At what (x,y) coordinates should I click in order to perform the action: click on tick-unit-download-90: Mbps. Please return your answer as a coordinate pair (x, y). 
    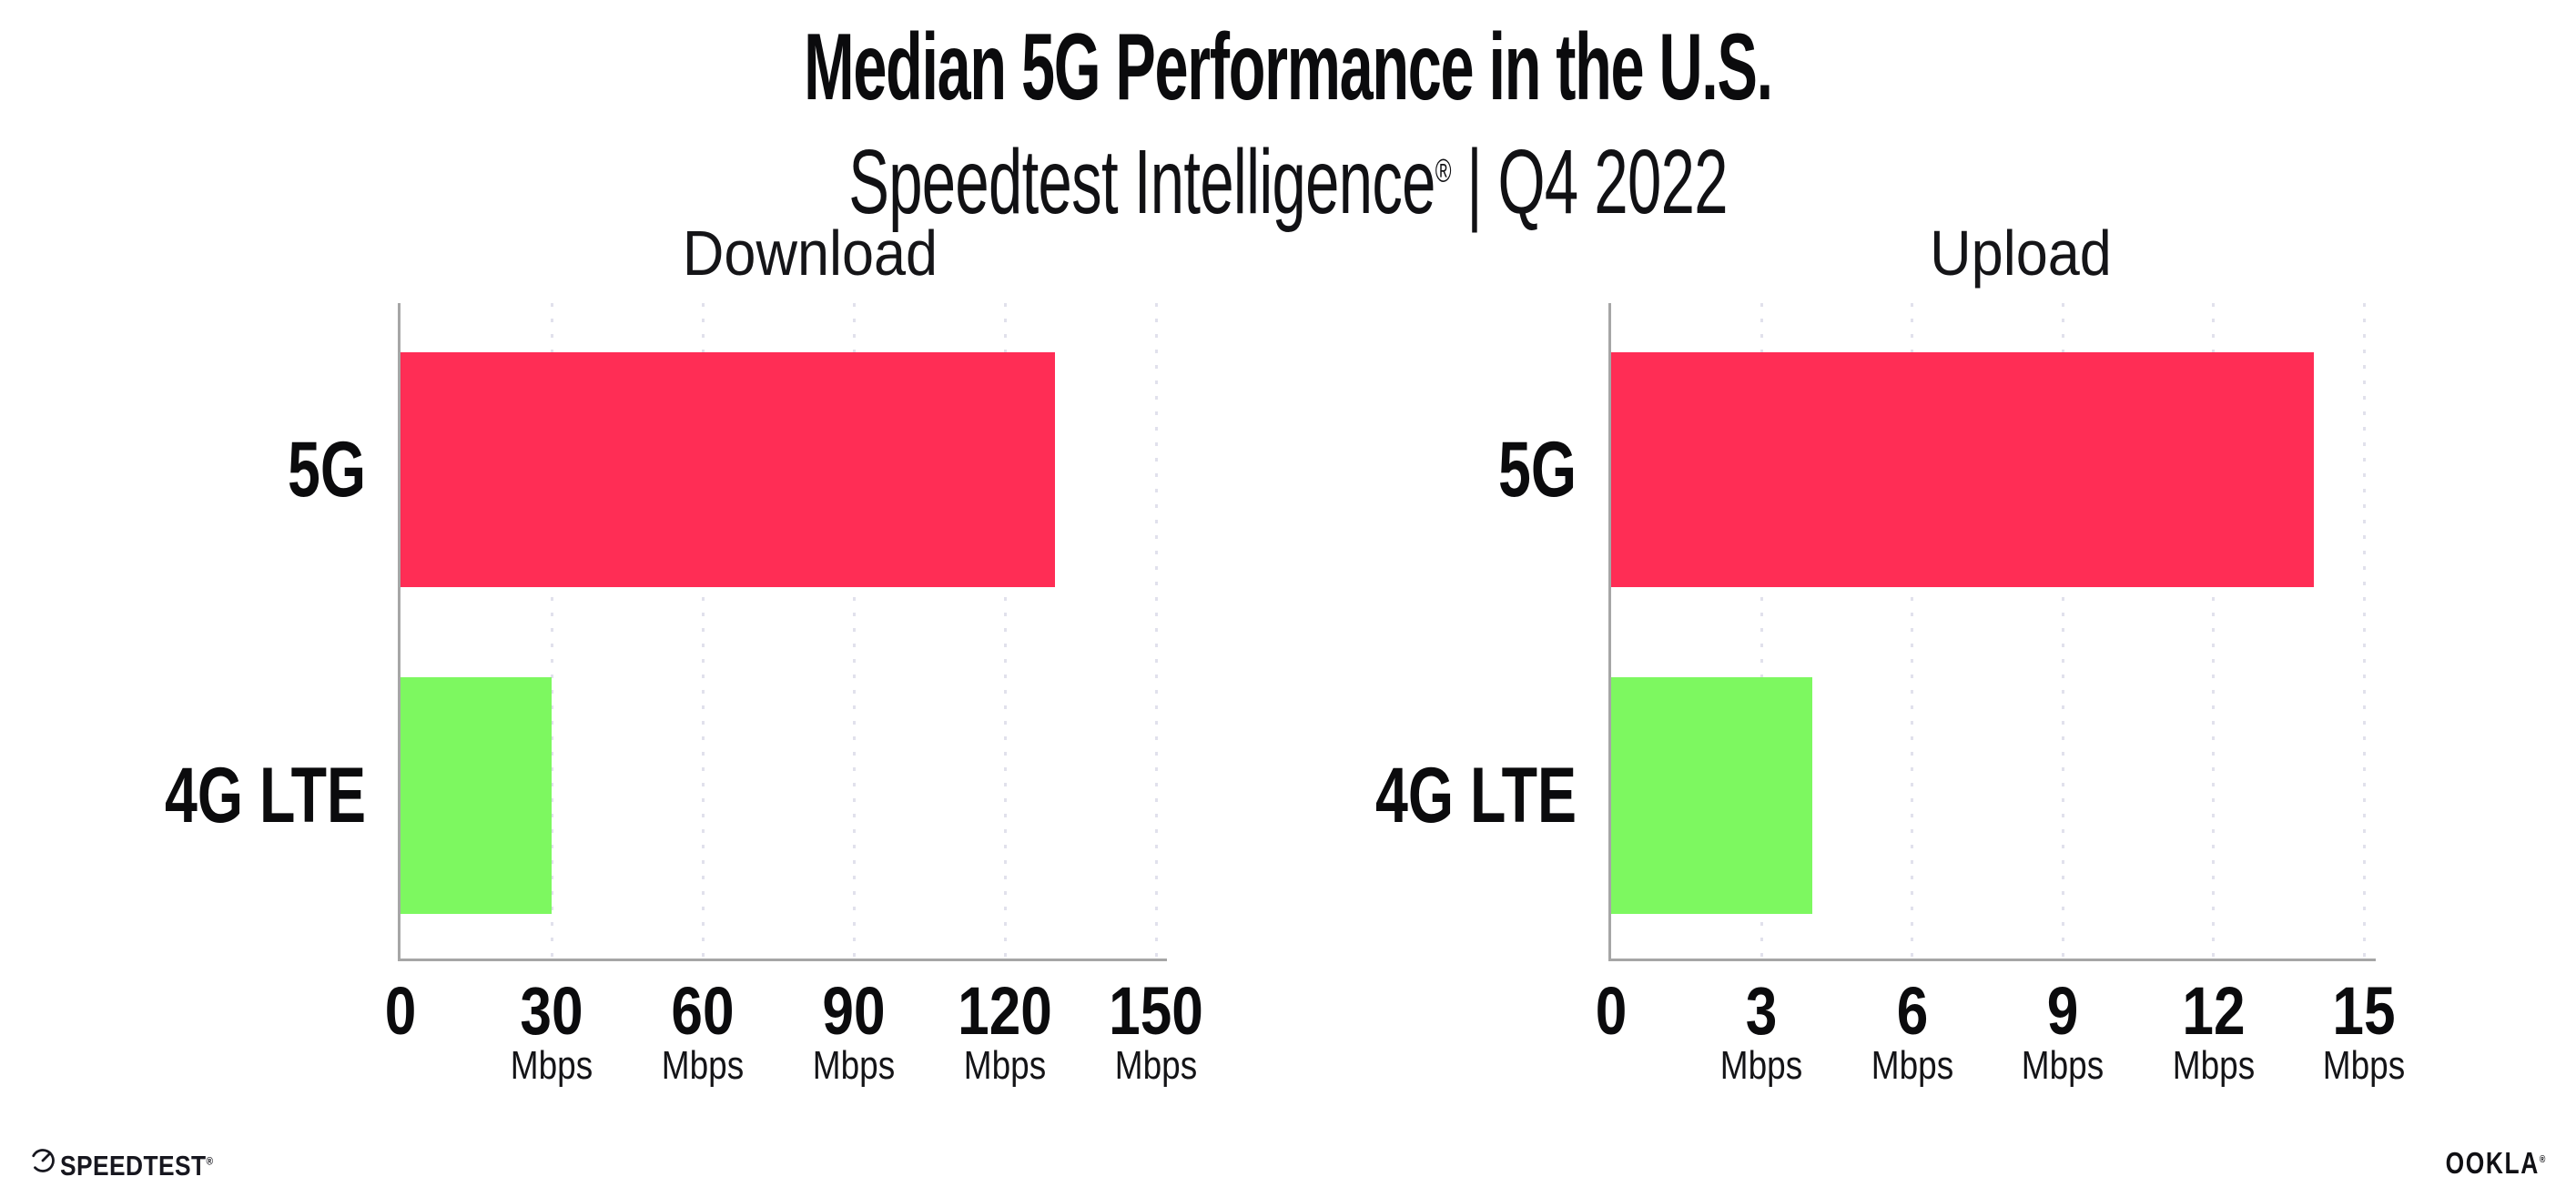
    Looking at the image, I should click on (854, 1066).